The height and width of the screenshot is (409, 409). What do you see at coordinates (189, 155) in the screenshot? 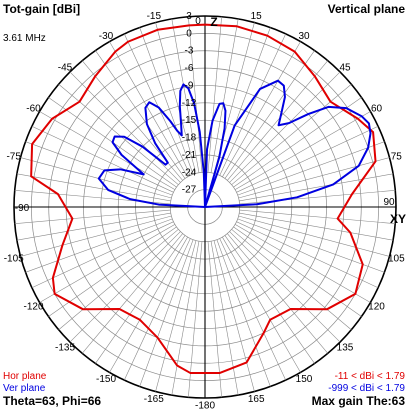
I see `radial-tick-label: -21` at bounding box center [189, 155].